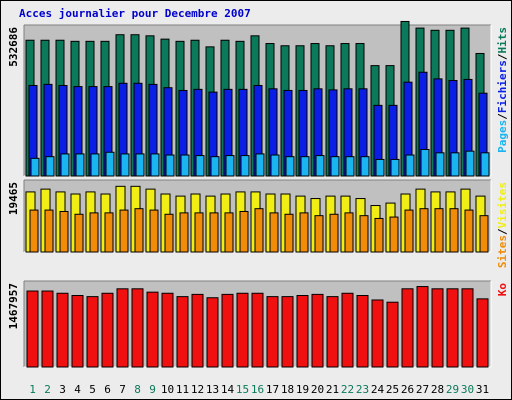  I want to click on x-tick-label-day-18: 18, so click(287, 389).